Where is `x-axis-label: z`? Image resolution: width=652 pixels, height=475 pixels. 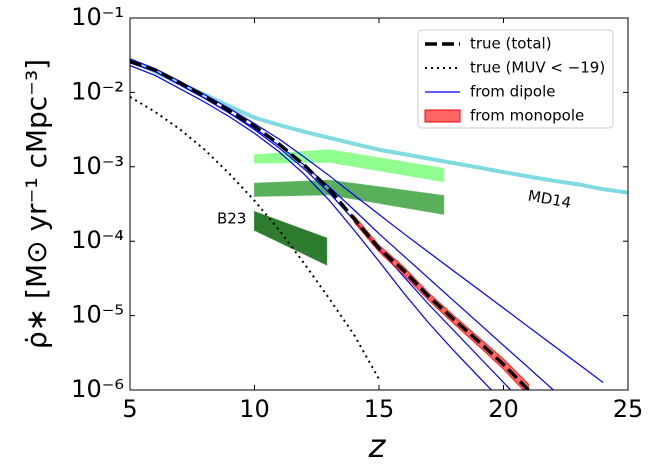 x-axis-label: z is located at coordinates (377, 446).